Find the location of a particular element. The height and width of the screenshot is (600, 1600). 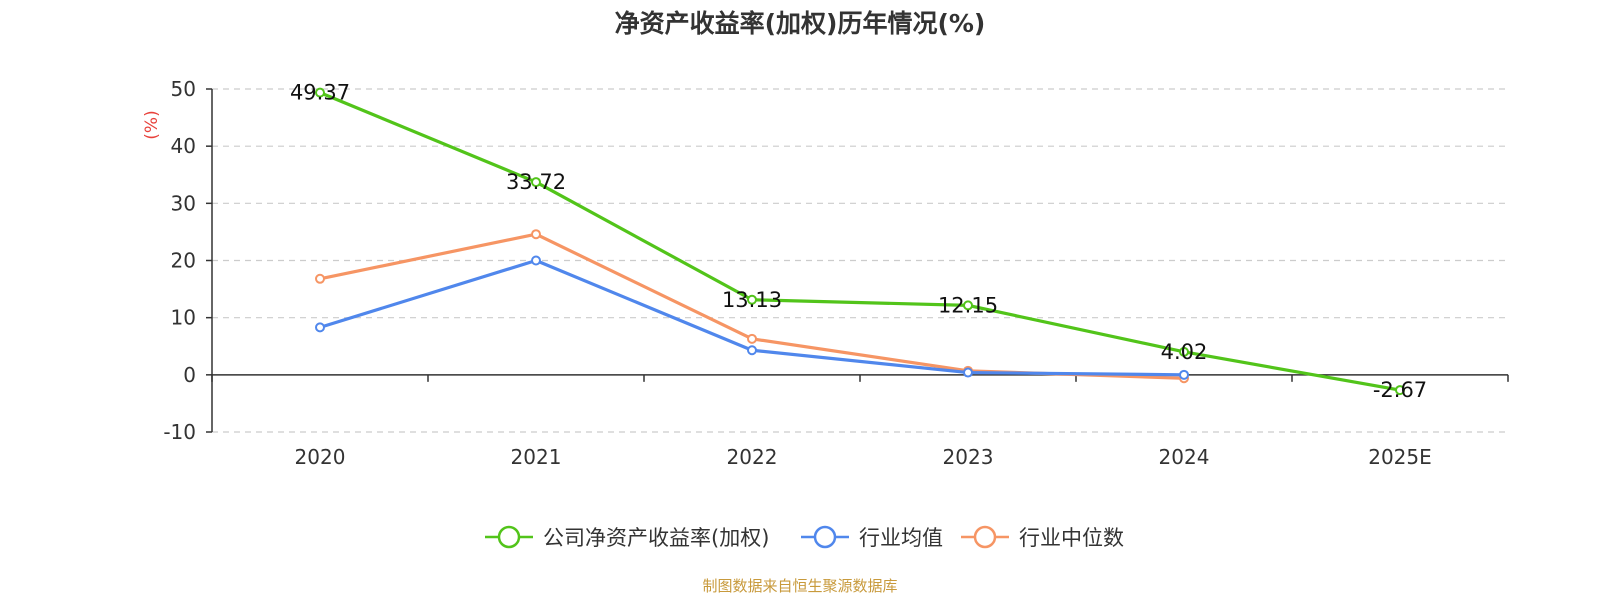

y-tick-label: 10 is located at coordinates (183, 318).